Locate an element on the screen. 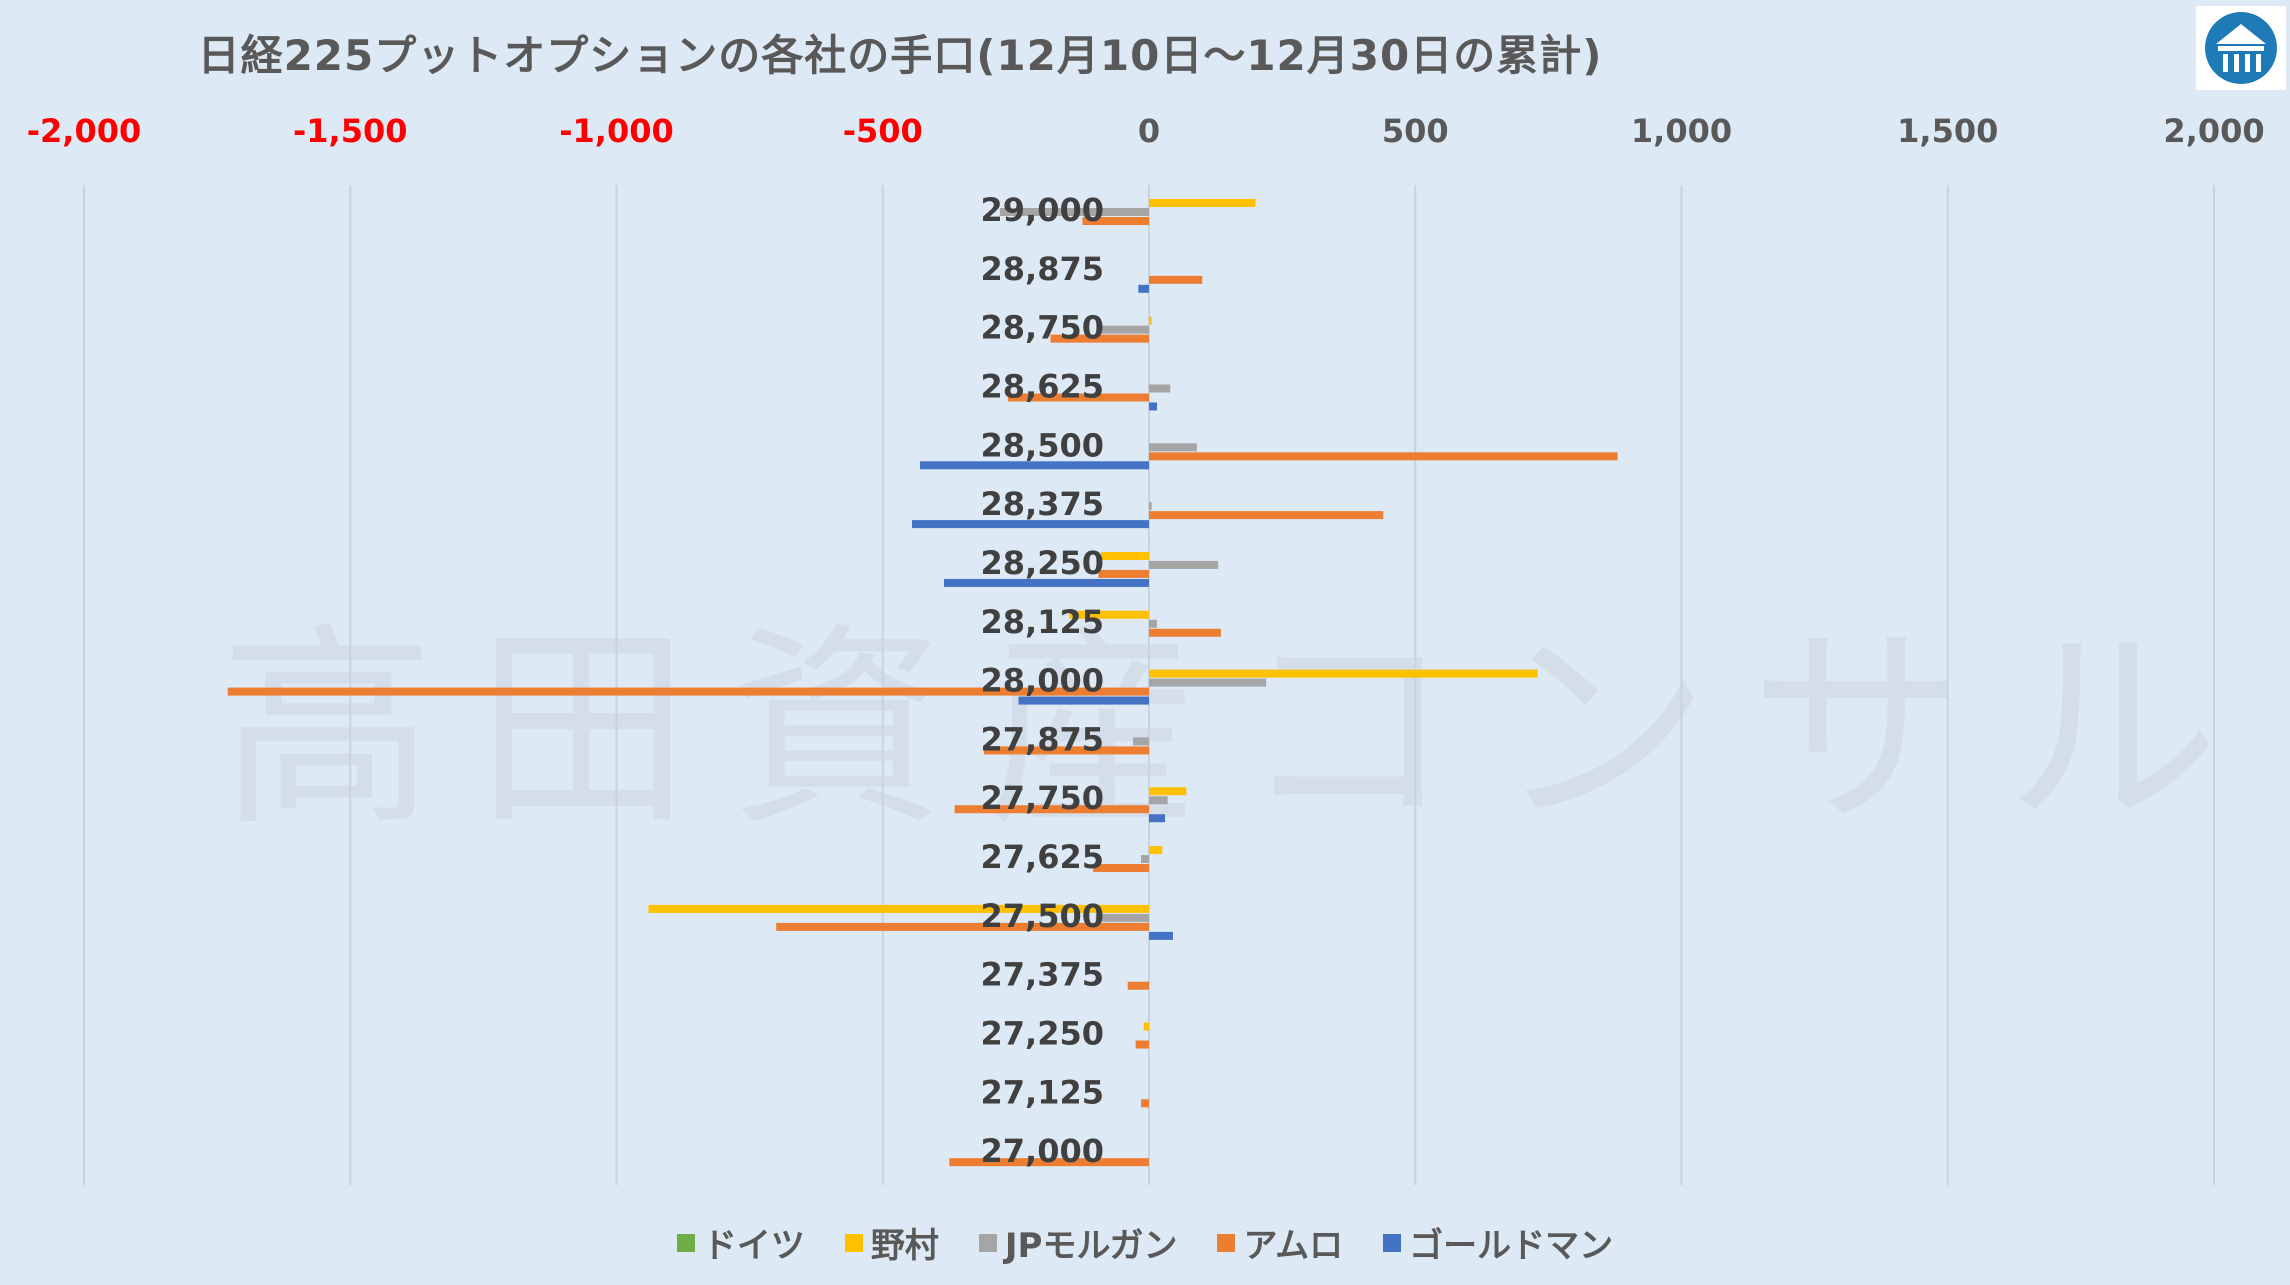 Image resolution: width=2290 pixels, height=1285 pixels. legend-label: ゴールドマン is located at coordinates (1511, 1246).